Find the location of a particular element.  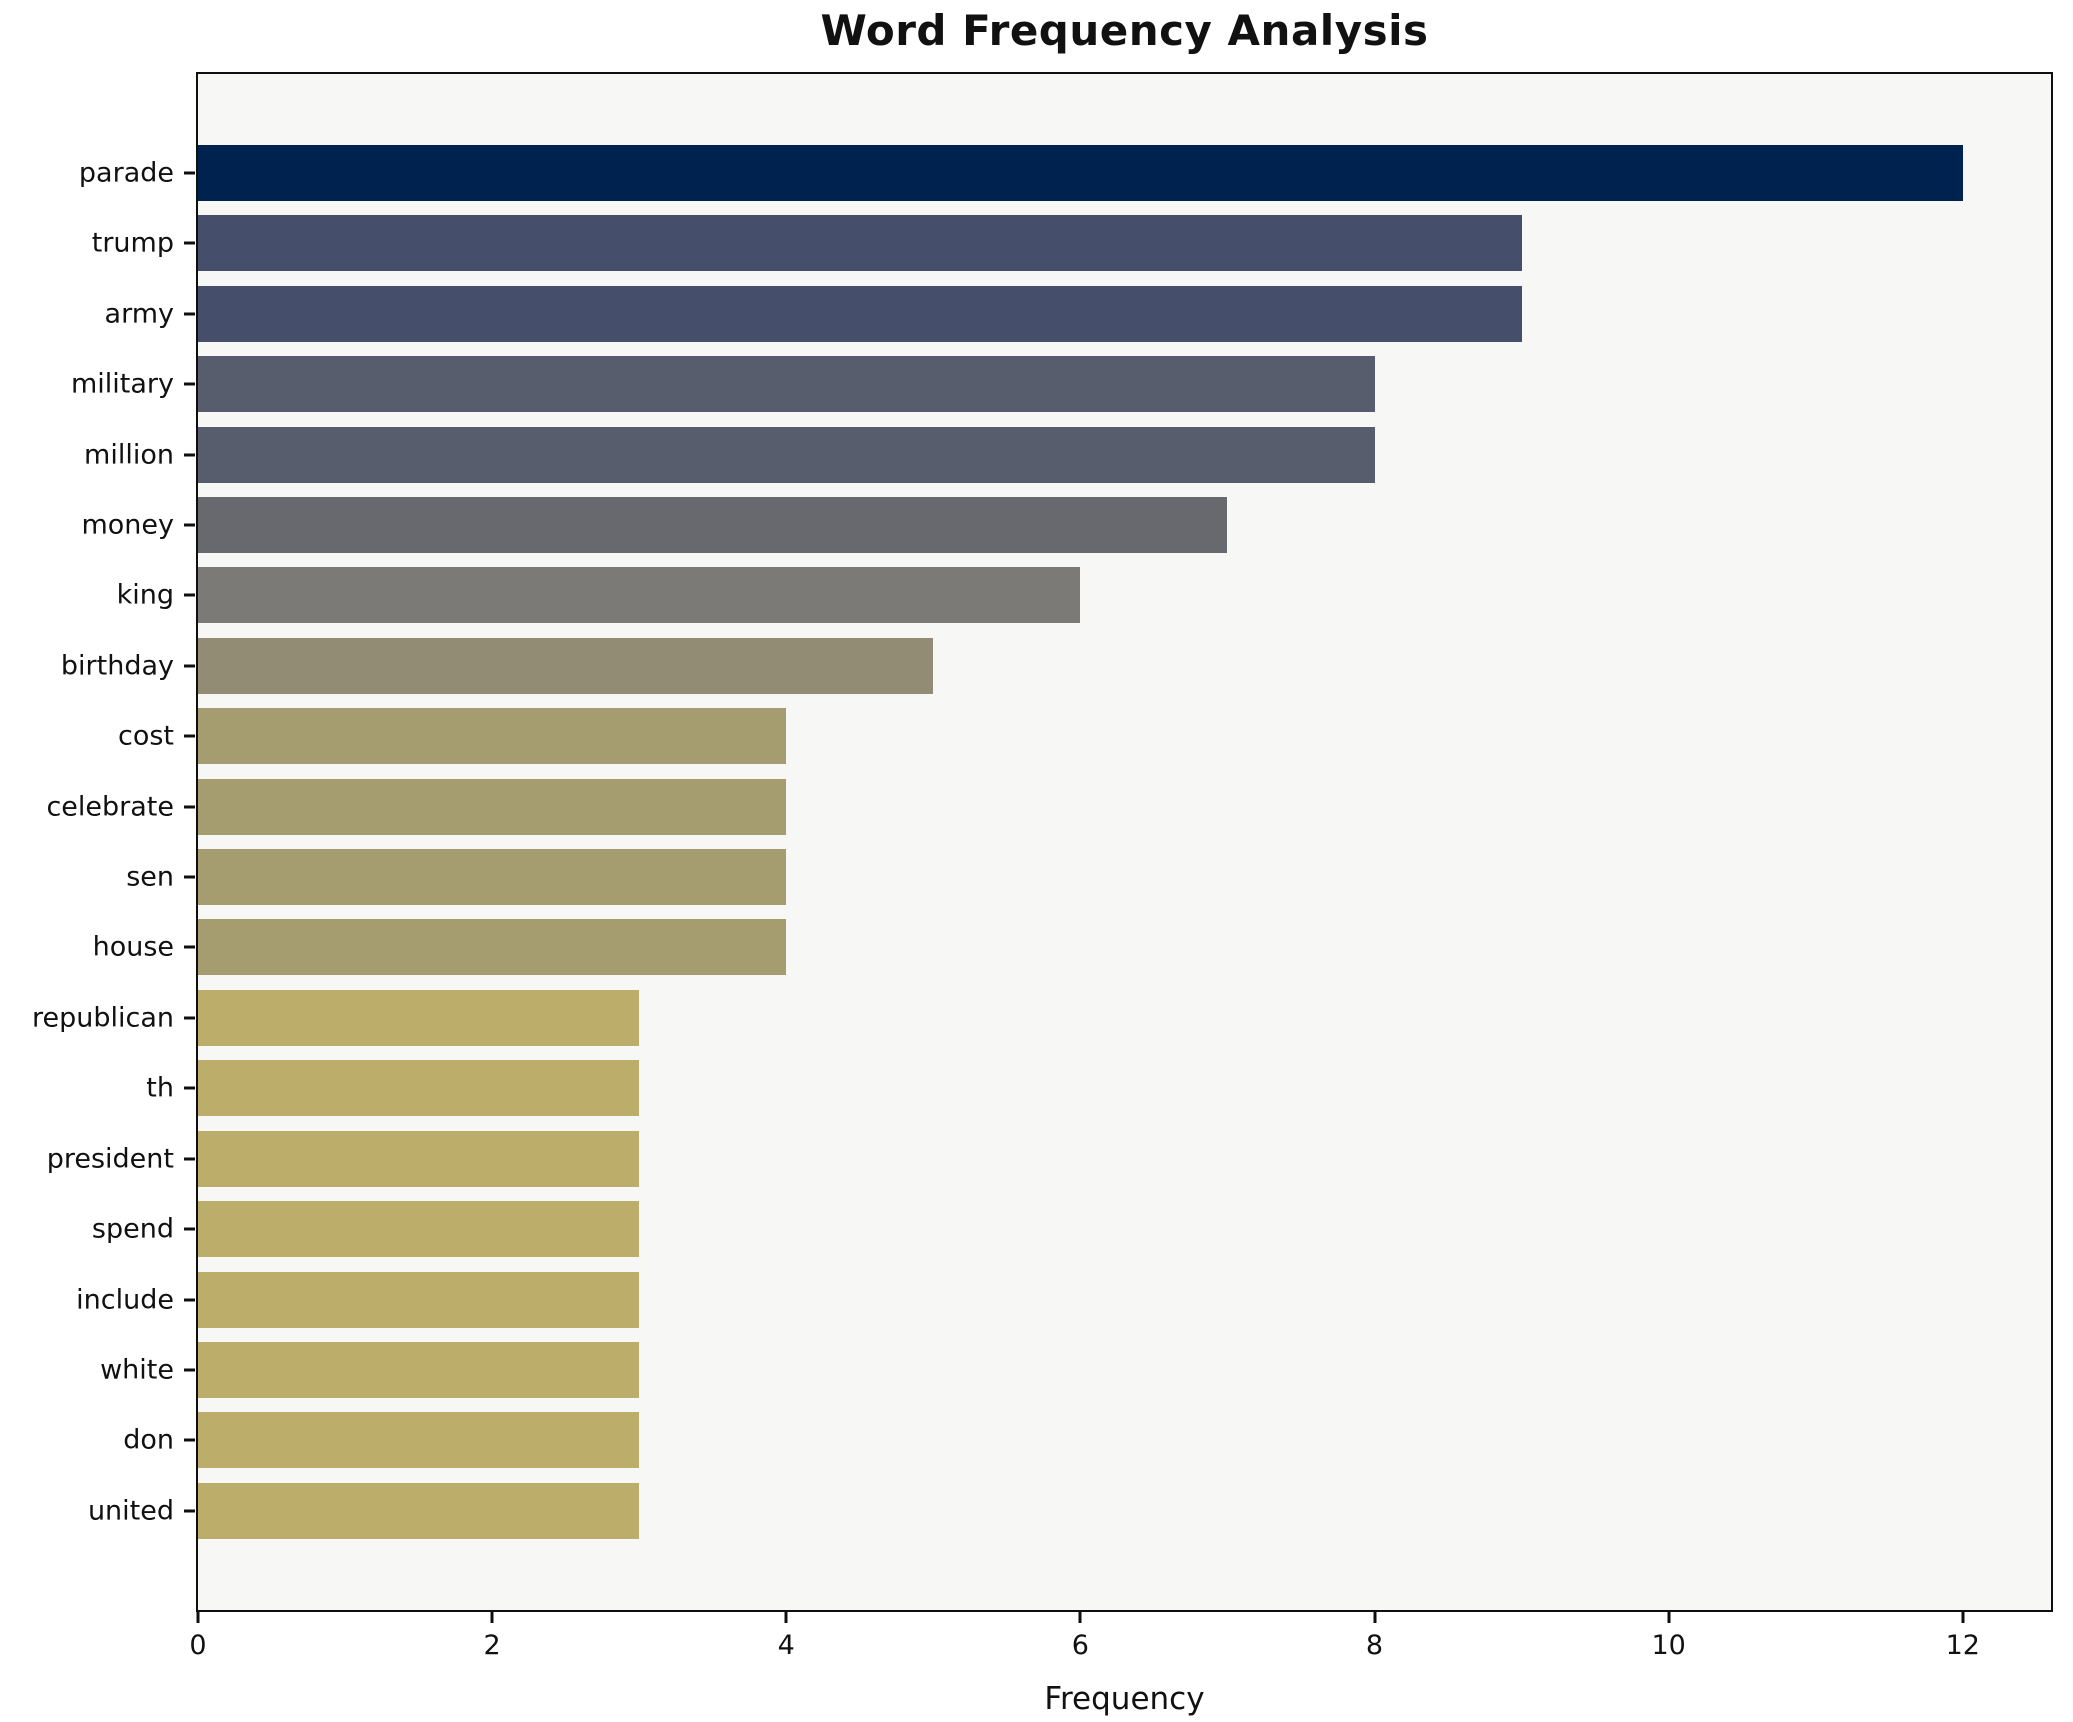

bar-row: king is located at coordinates (1084, 595).